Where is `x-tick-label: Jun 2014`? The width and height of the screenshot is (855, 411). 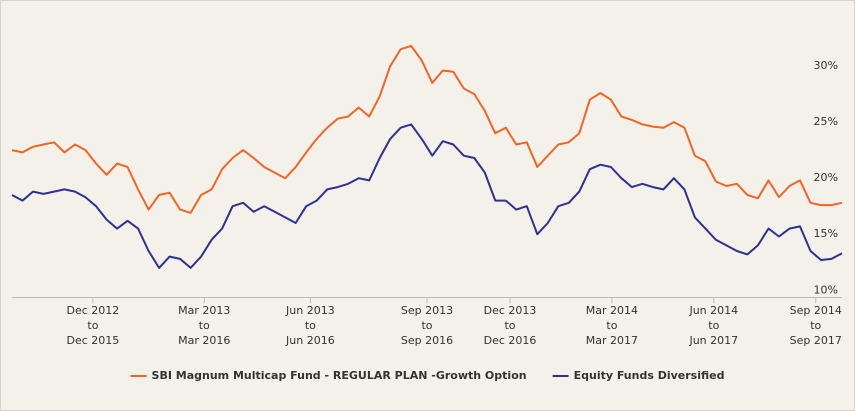 x-tick-label: Jun 2014 is located at coordinates (713, 310).